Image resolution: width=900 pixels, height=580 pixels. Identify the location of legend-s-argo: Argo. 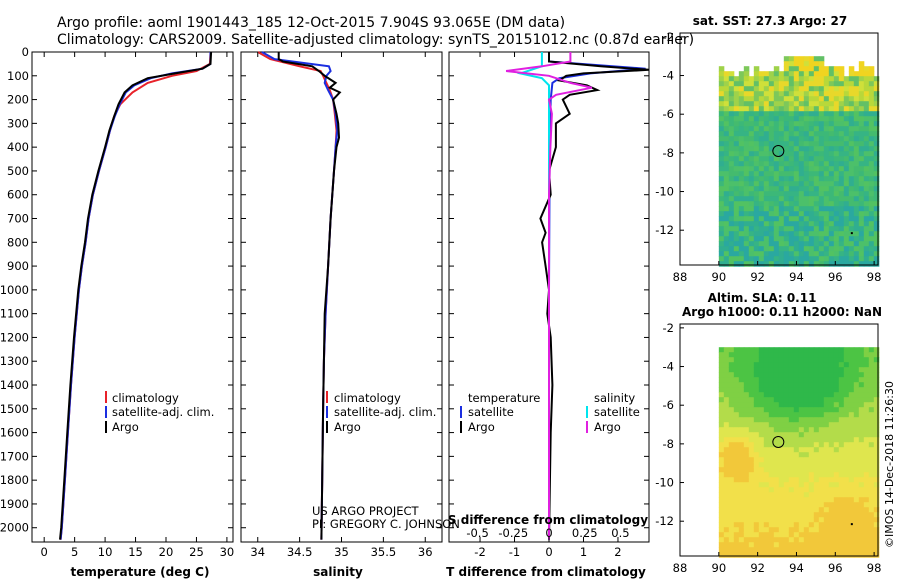
(607, 427).